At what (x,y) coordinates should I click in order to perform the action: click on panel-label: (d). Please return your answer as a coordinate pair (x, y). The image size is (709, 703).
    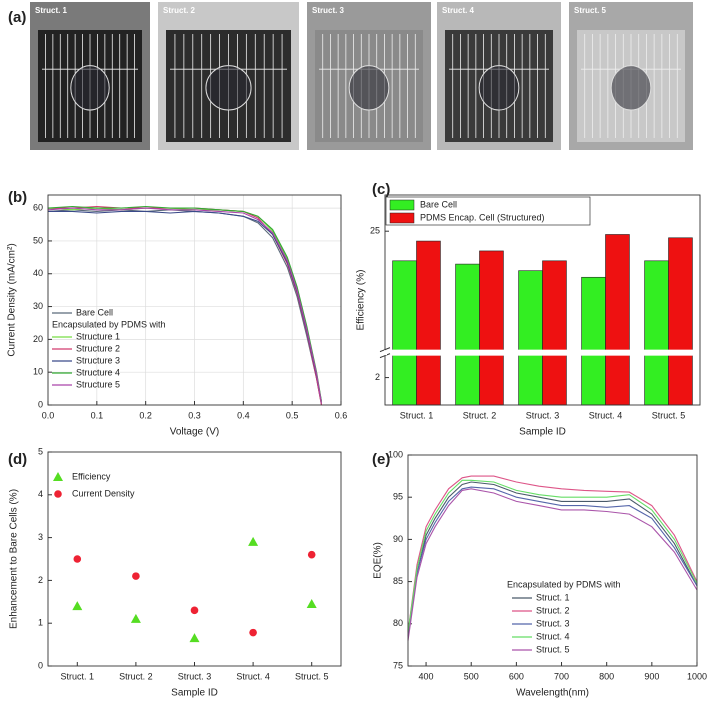
    Looking at the image, I should click on (17, 459).